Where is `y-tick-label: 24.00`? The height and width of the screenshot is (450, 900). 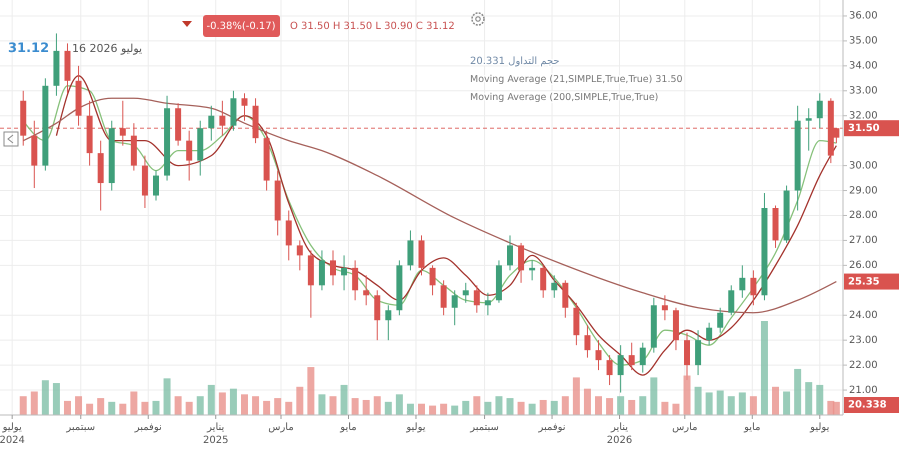
y-tick-label: 24.00 is located at coordinates (863, 315).